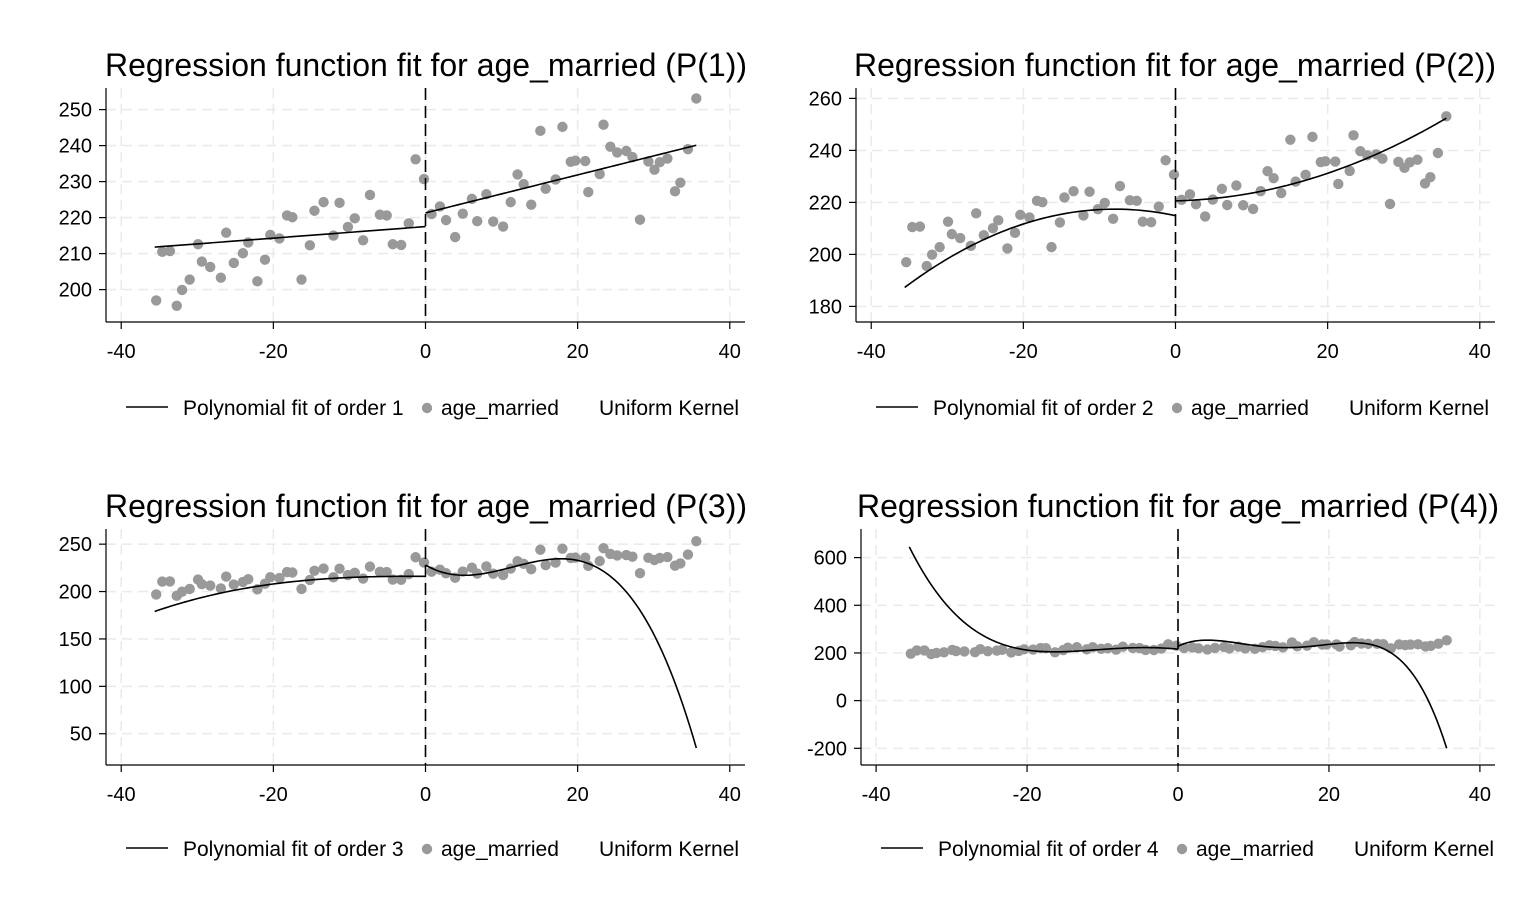 This screenshot has height=924, width=1540. Describe the element at coordinates (1048, 849) in the screenshot. I see `legend-fit-label: Polynomial fit of order 4` at that location.